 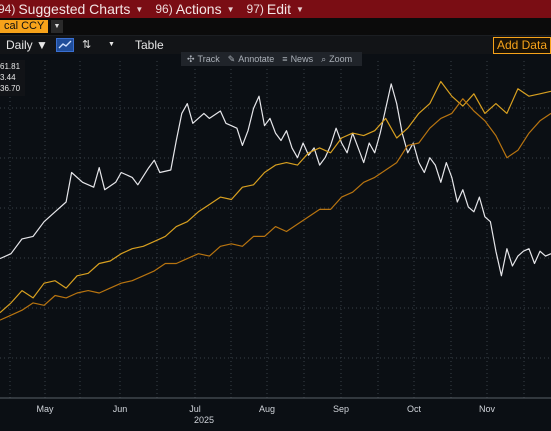 I want to click on menu-label: Edit, so click(x=278, y=9).